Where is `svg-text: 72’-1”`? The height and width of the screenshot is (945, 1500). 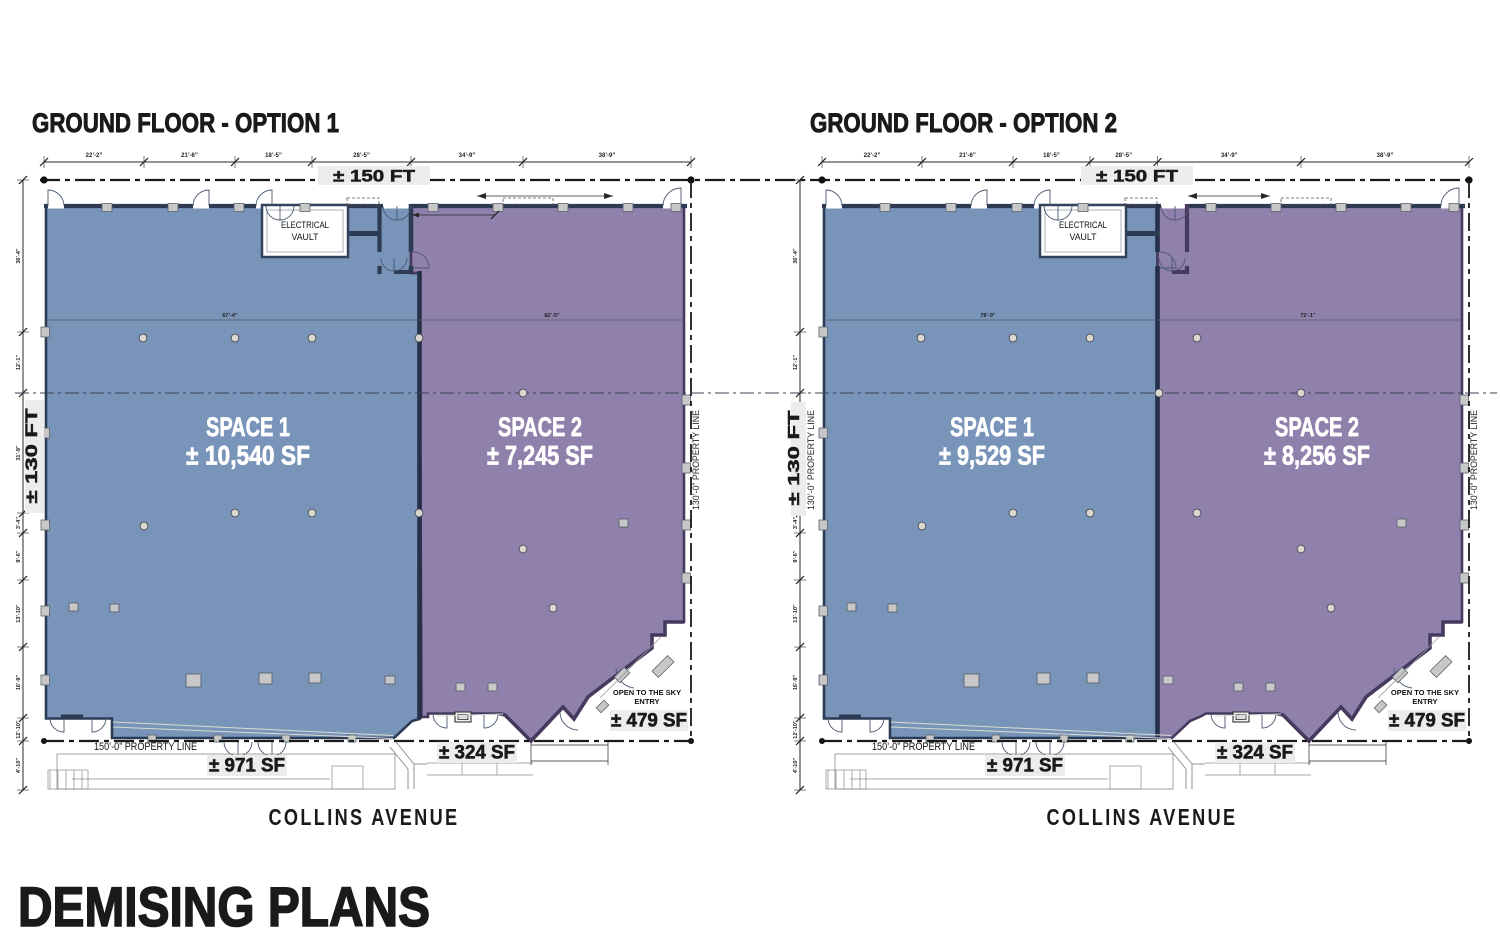 svg-text: 72’-1” is located at coordinates (1308, 316).